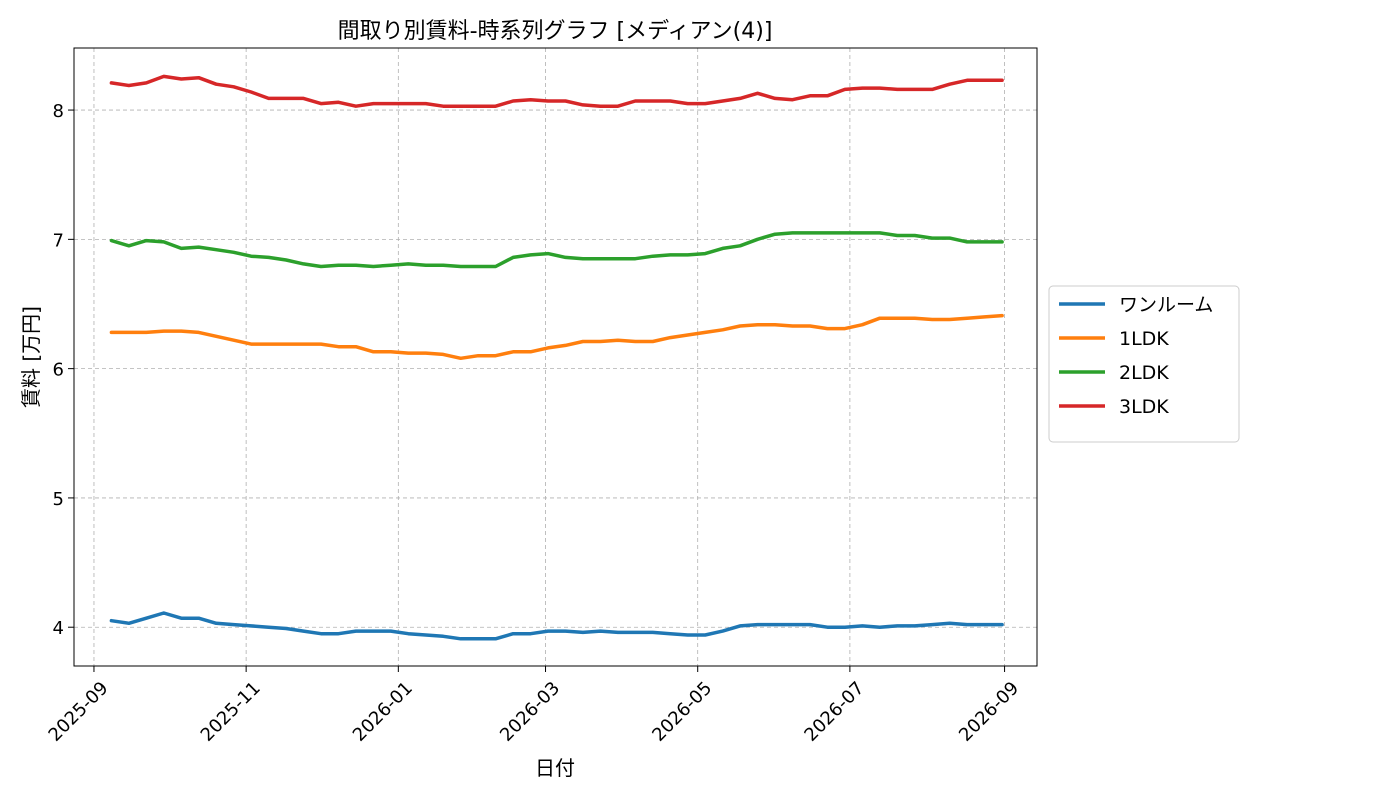 This screenshot has width=1400, height=804. What do you see at coordinates (31, 357) in the screenshot?
I see `y-axis-label: 賃料 [万円]` at bounding box center [31, 357].